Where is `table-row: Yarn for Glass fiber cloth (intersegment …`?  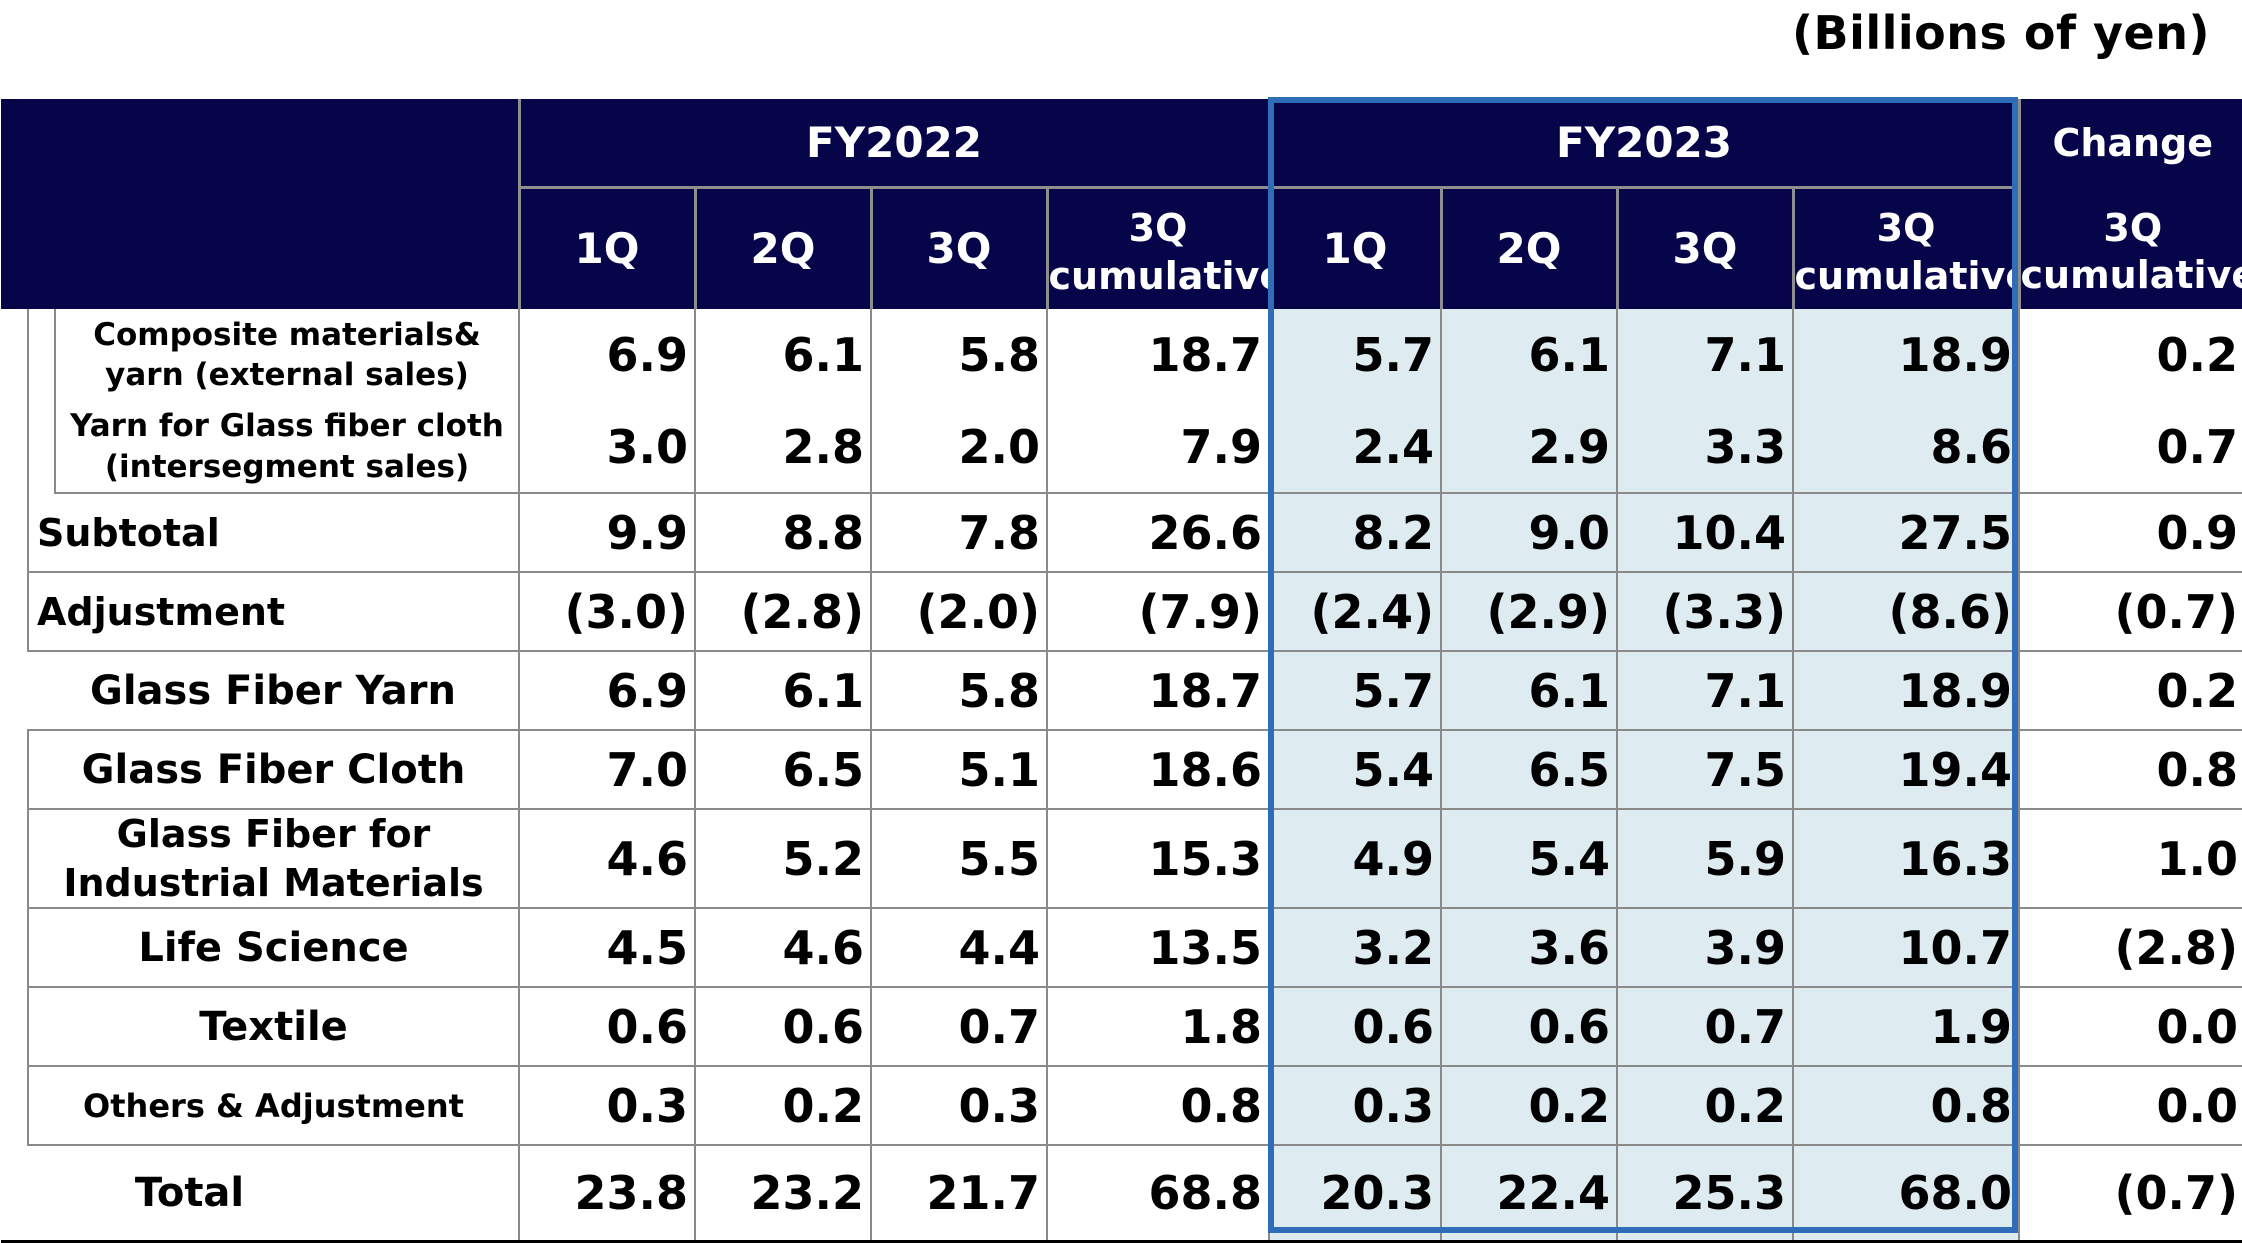 table-row: Yarn for Glass fiber cloth (intersegment … is located at coordinates (1121, 447).